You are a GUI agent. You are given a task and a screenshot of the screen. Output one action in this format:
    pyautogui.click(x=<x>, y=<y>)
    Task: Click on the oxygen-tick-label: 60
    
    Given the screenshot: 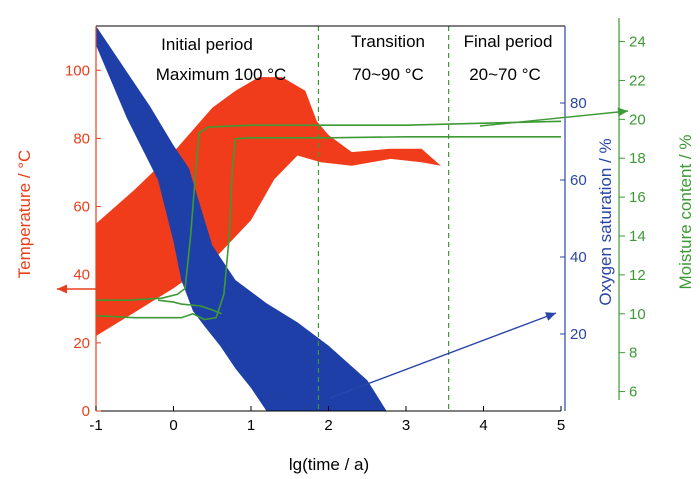 What is the action you would take?
    pyautogui.click(x=578, y=180)
    